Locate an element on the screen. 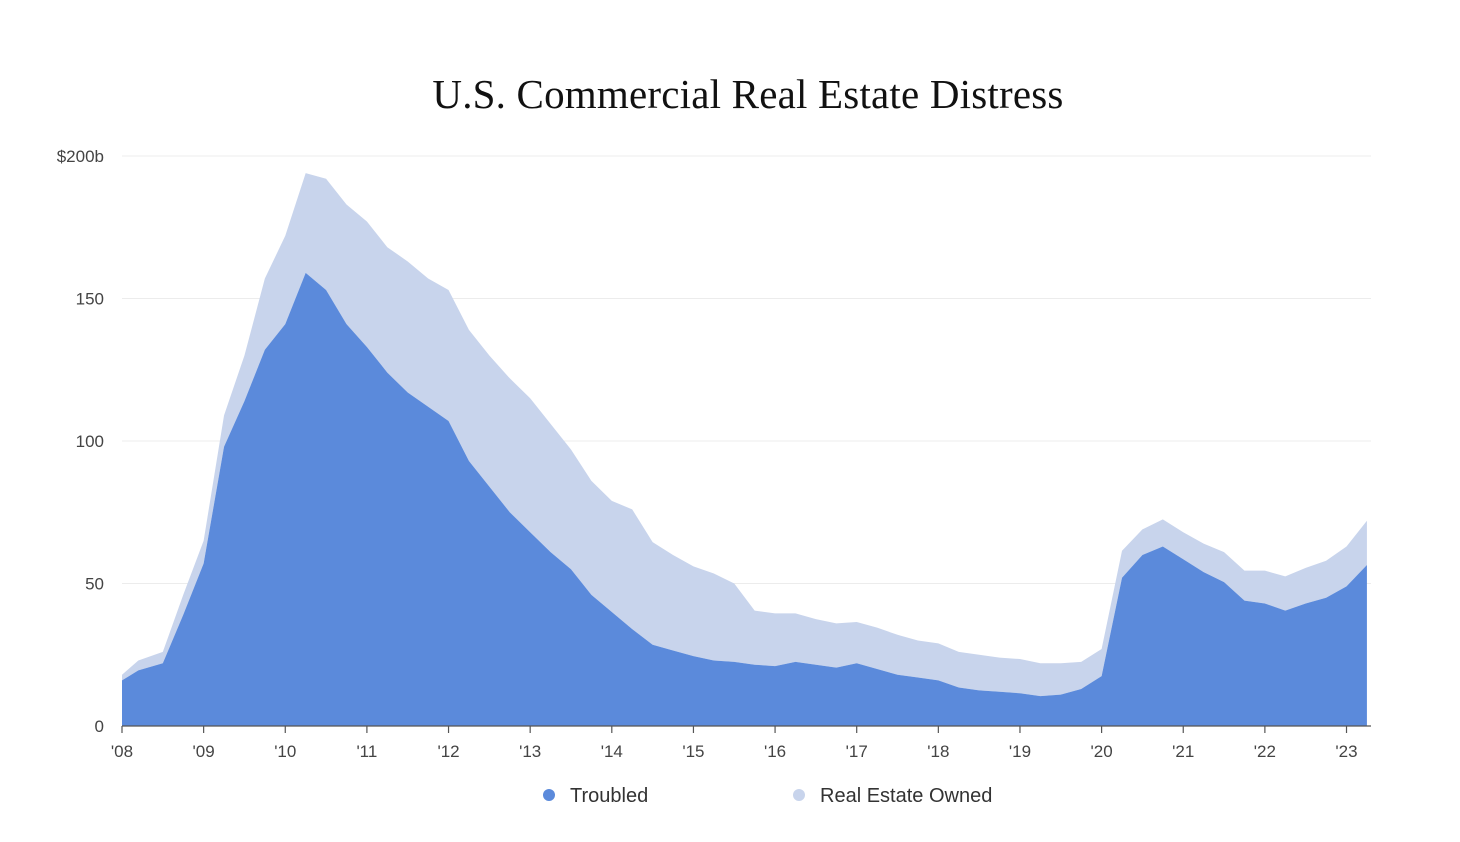 The height and width of the screenshot is (842, 1460). legend: Troubled Real Estate Owned is located at coordinates (767, 796).